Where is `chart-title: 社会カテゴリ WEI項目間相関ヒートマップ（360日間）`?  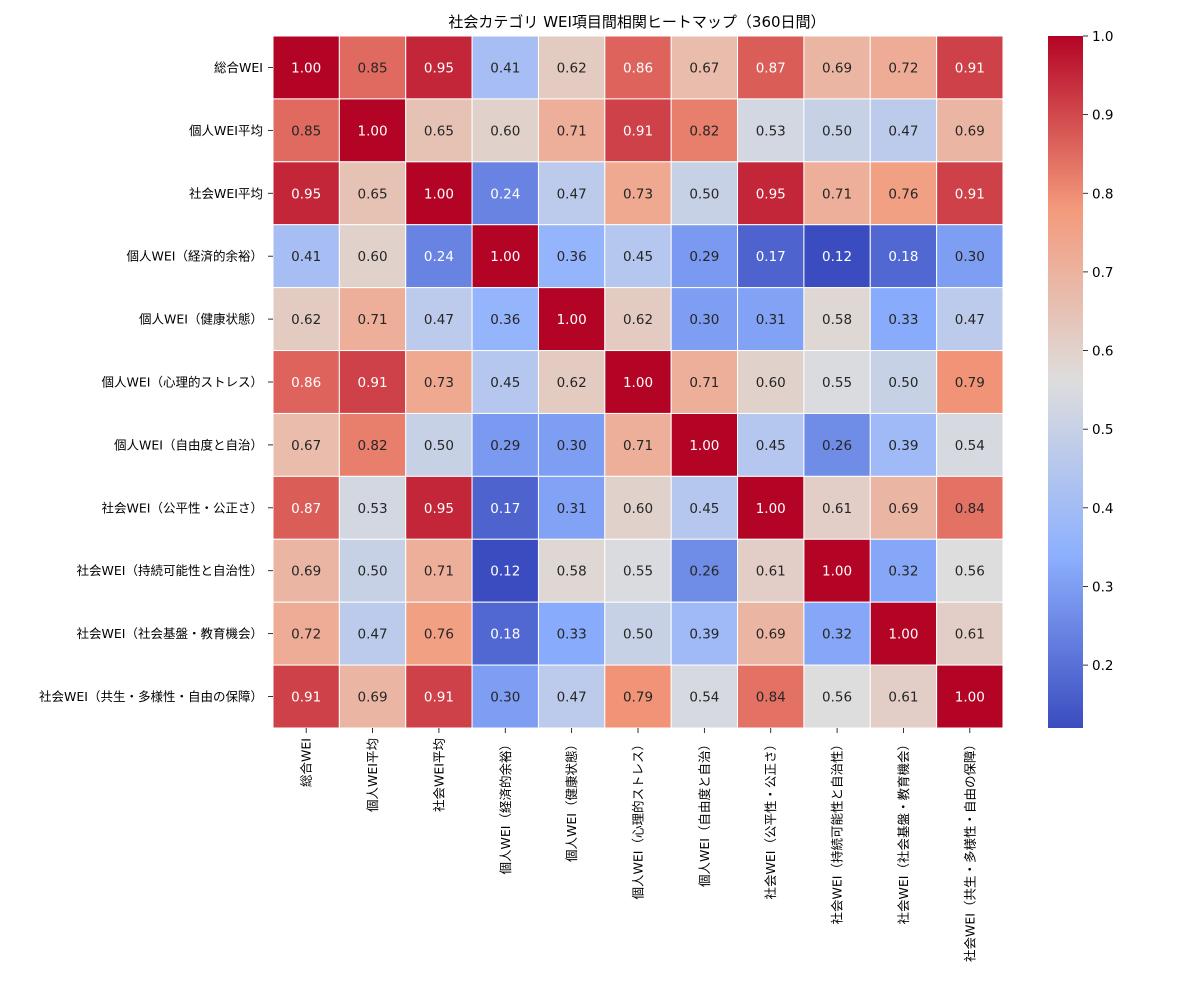 chart-title: 社会カテゴリ WEI項目間相関ヒートマップ（360日間） is located at coordinates (636, 22).